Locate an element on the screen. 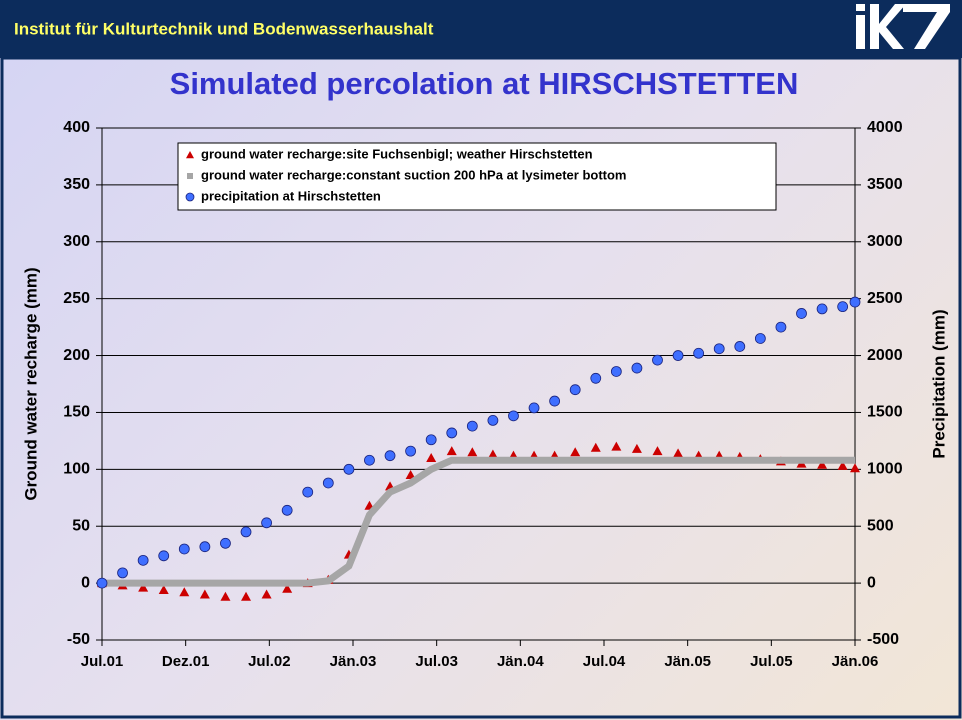  y2-tick-label: 0 is located at coordinates (871, 582).